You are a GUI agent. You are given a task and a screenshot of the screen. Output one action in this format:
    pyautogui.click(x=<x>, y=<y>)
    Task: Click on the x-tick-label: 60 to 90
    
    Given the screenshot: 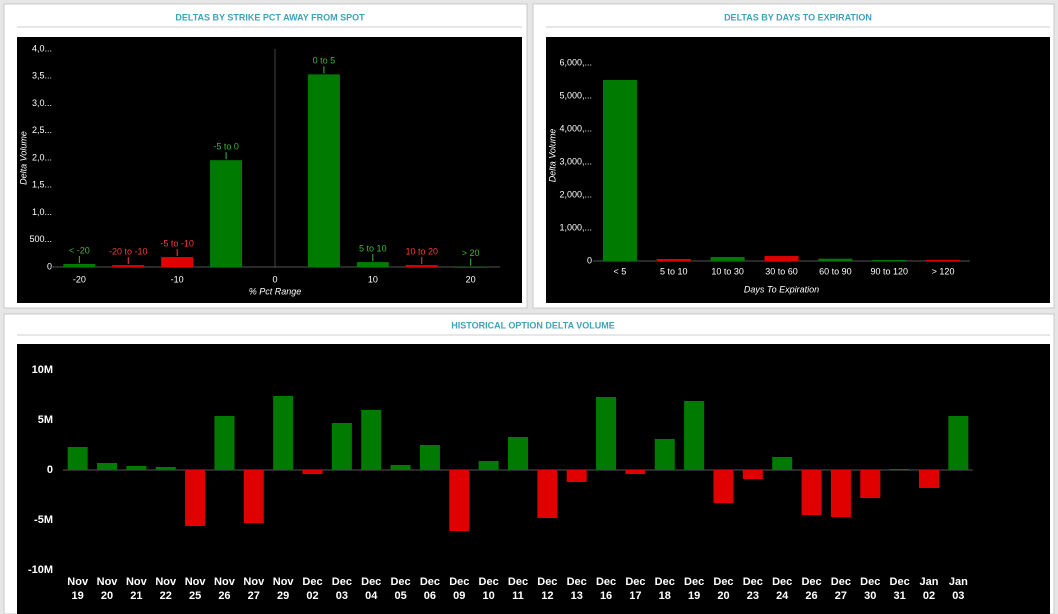 What is the action you would take?
    pyautogui.click(x=835, y=271)
    